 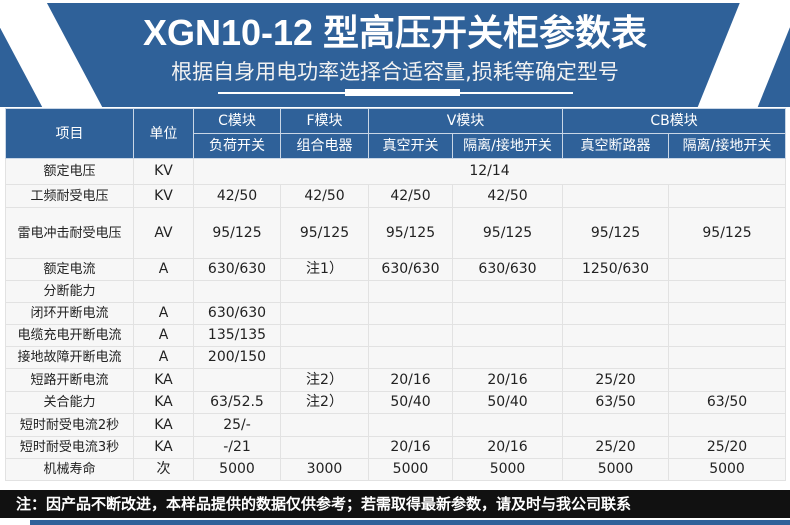 What do you see at coordinates (237, 447) in the screenshot?
I see `row-value: -/21` at bounding box center [237, 447].